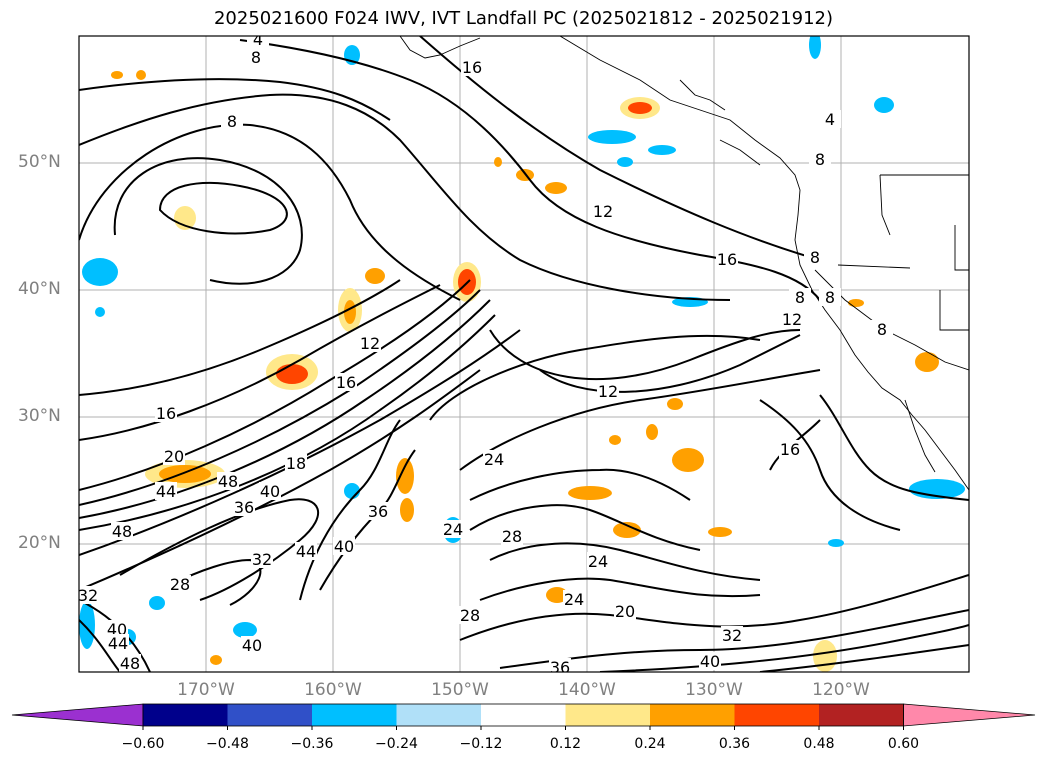  I want to click on contour-label: 36, so click(378, 511).